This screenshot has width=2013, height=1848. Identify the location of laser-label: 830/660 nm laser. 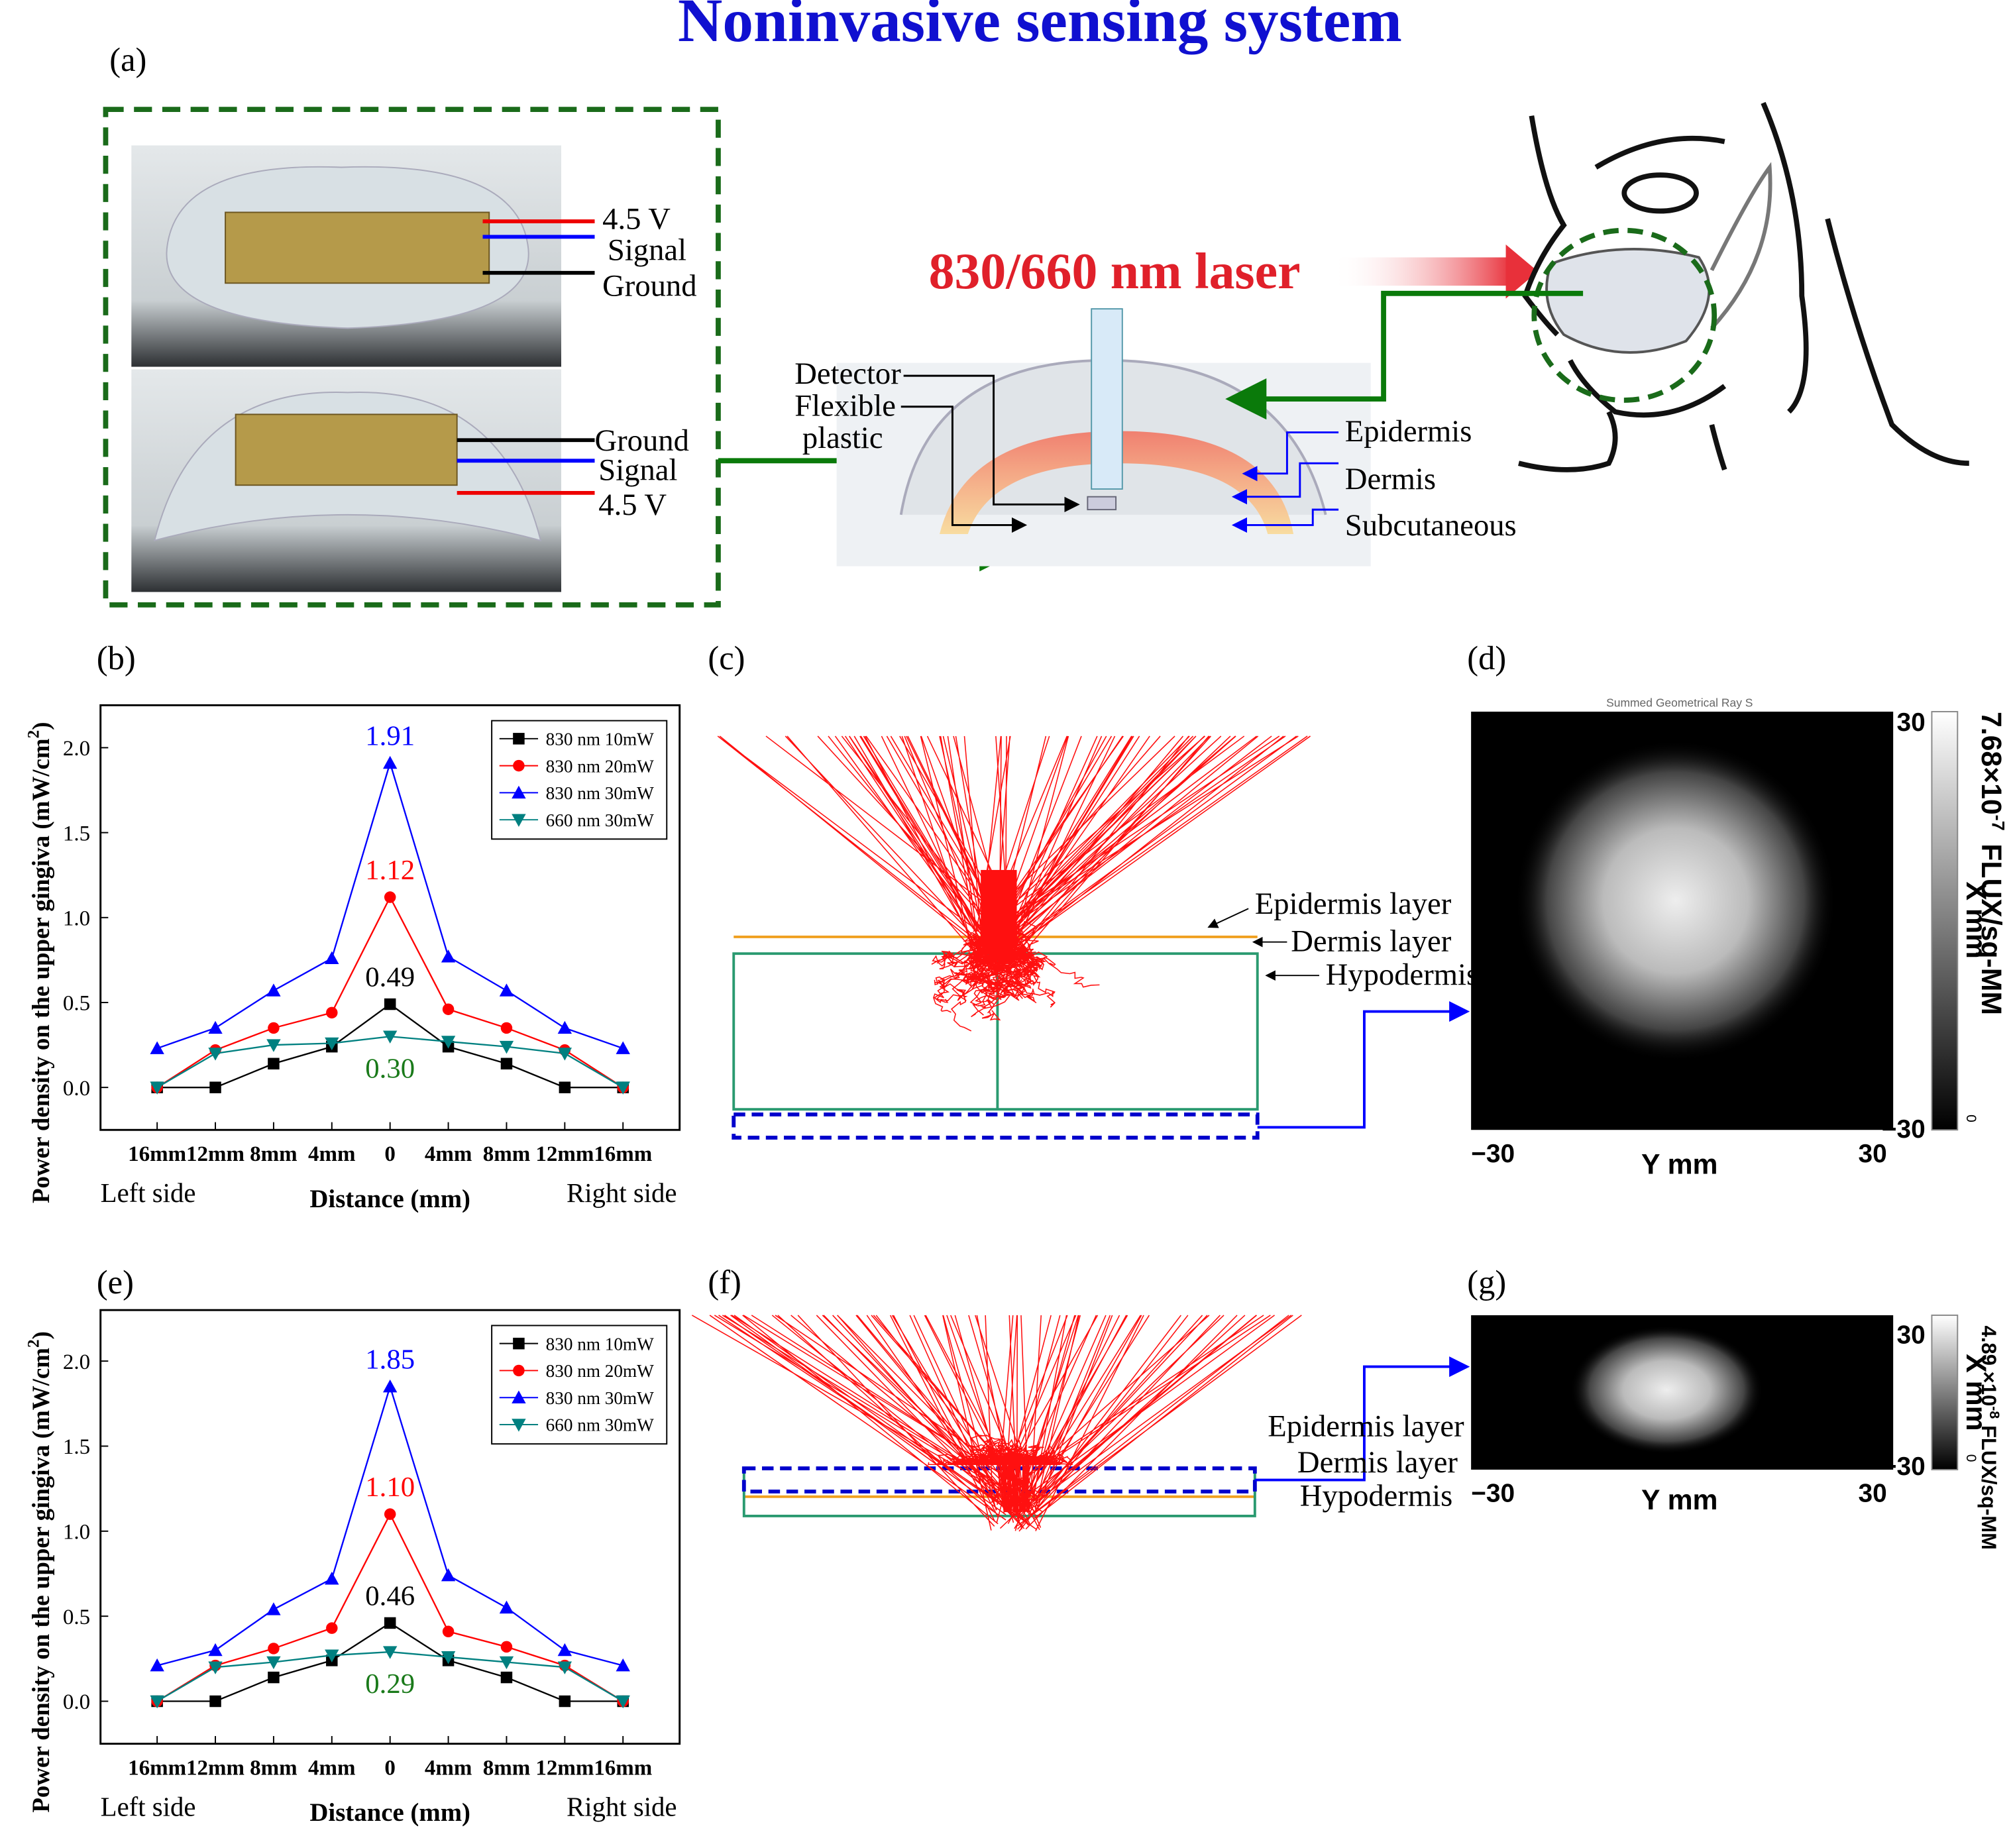
(1115, 271).